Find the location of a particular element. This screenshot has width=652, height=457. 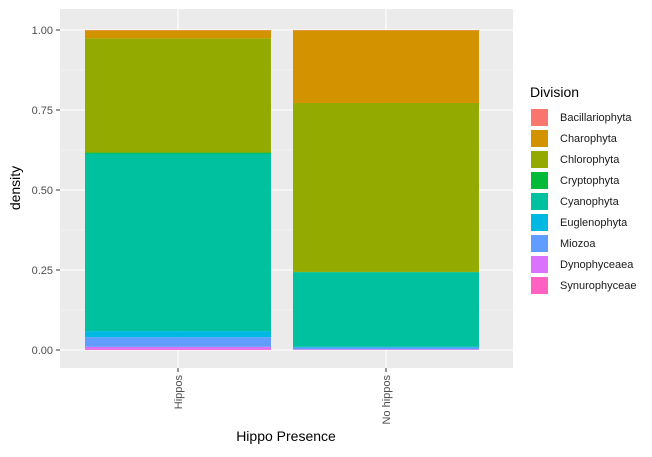

legend-item: Cryptophyta is located at coordinates (583, 180).